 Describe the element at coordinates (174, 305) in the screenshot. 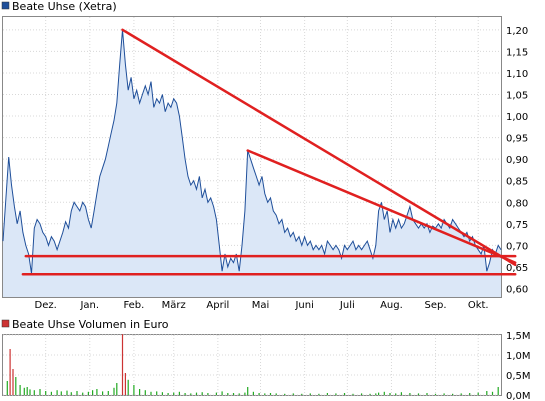

I see `month-tick-label: März` at that location.